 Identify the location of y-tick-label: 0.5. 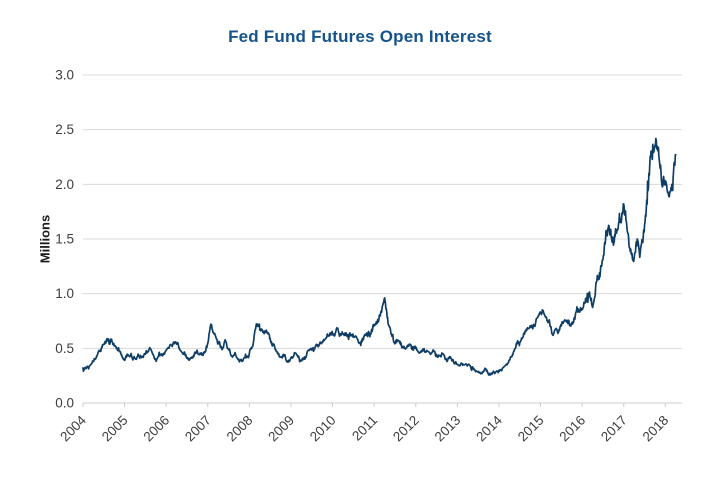
(64, 348).